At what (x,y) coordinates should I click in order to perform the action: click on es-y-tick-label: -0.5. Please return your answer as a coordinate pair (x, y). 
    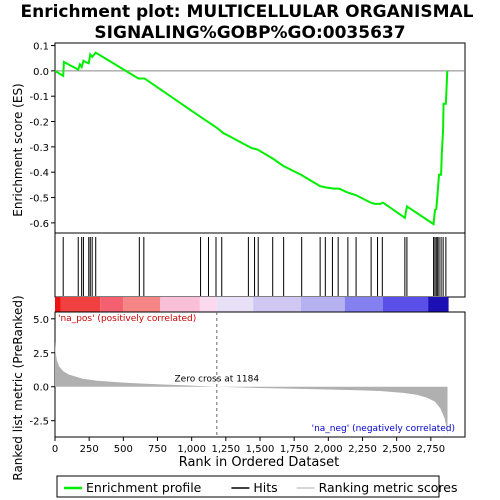
    Looking at the image, I should click on (39, 199).